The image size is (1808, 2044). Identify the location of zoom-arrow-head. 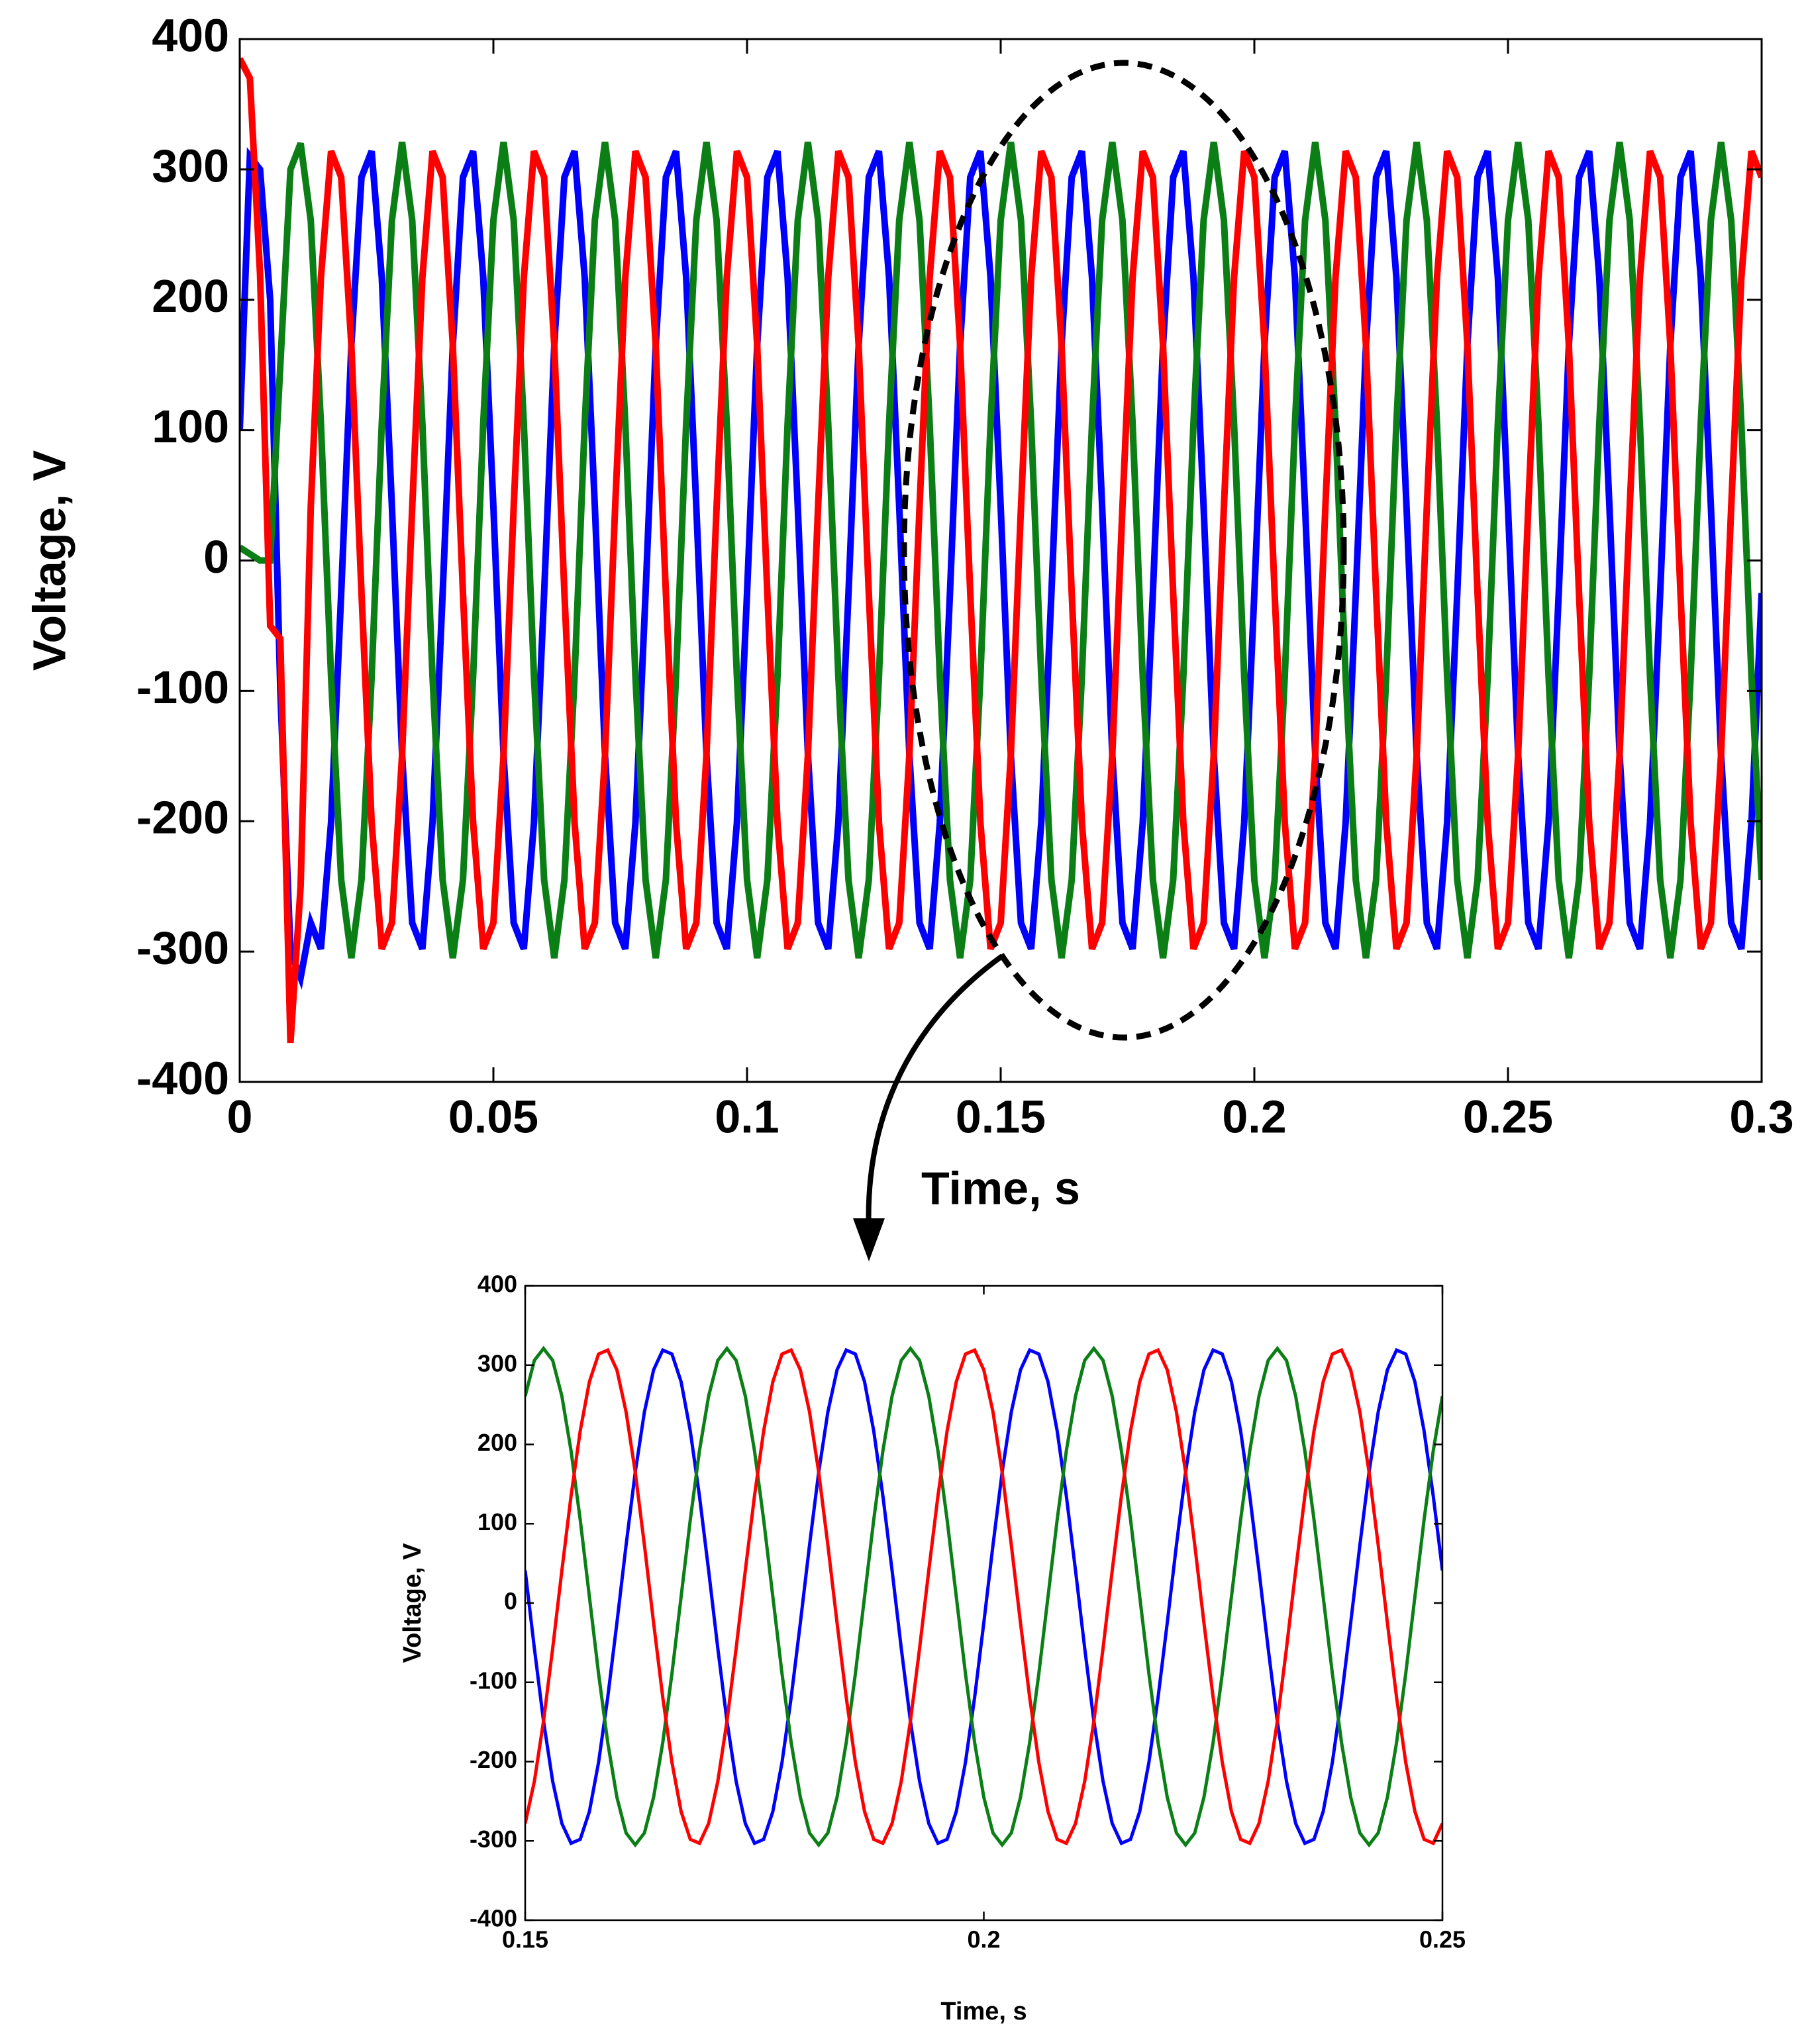
(869, 1239).